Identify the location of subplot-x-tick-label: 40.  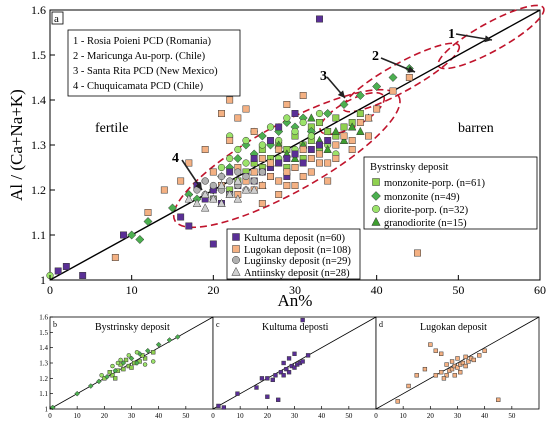
(485, 416).